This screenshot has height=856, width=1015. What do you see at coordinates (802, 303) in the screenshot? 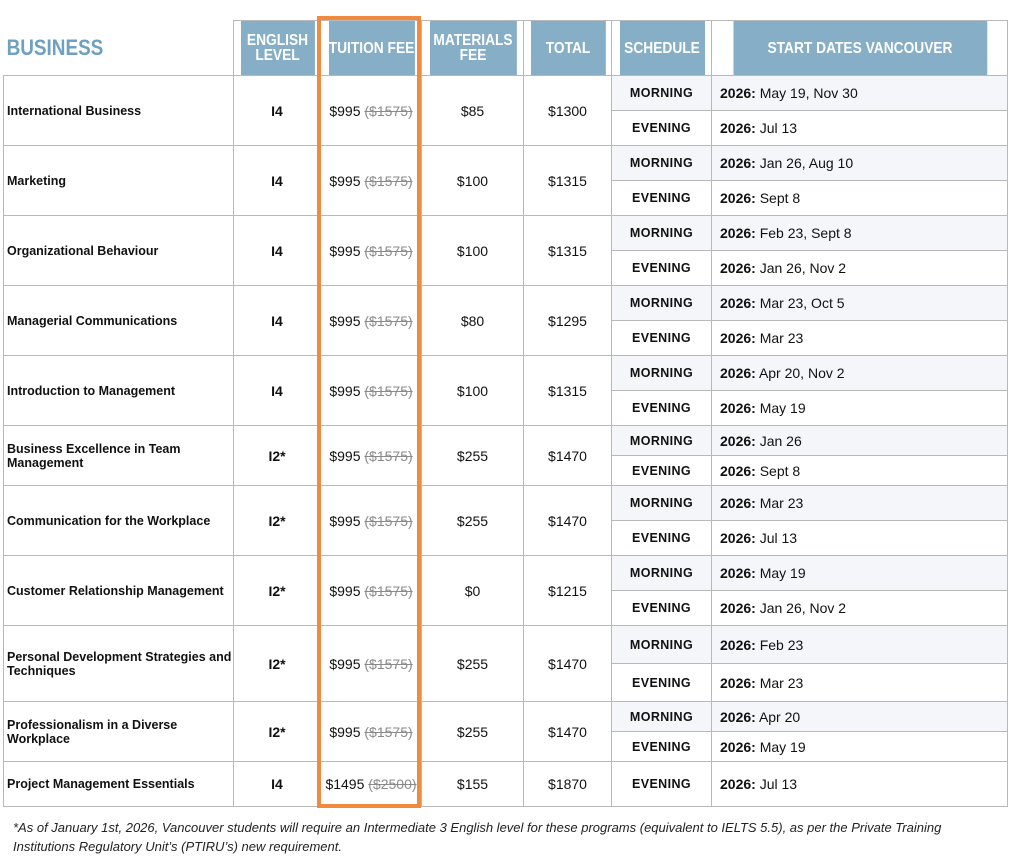
I see `start-dates-value: Mar 23, Oct 5` at bounding box center [802, 303].